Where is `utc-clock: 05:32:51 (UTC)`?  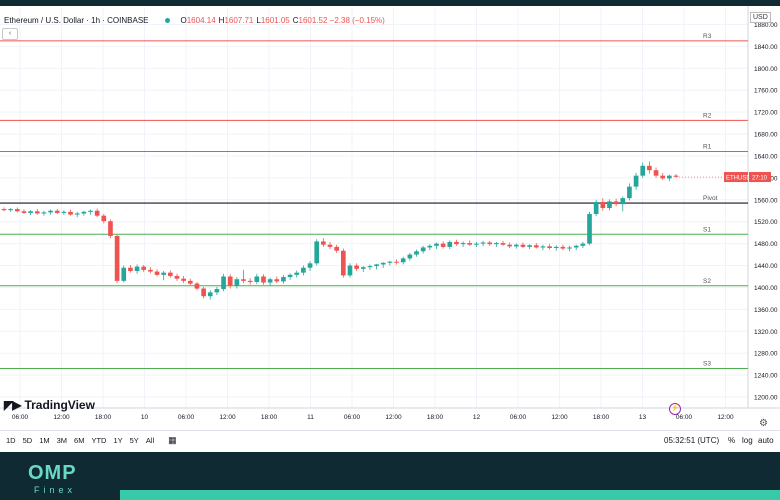
utc-clock: 05:32:51 (UTC) is located at coordinates (692, 440).